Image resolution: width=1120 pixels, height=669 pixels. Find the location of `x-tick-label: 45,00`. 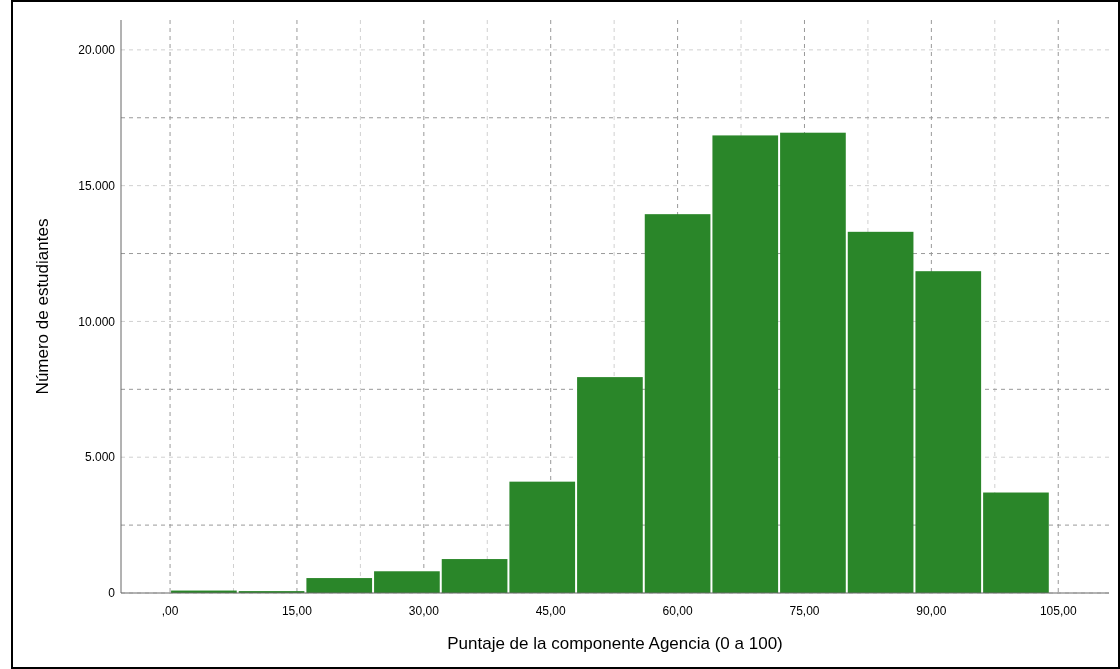

x-tick-label: 45,00 is located at coordinates (551, 611).